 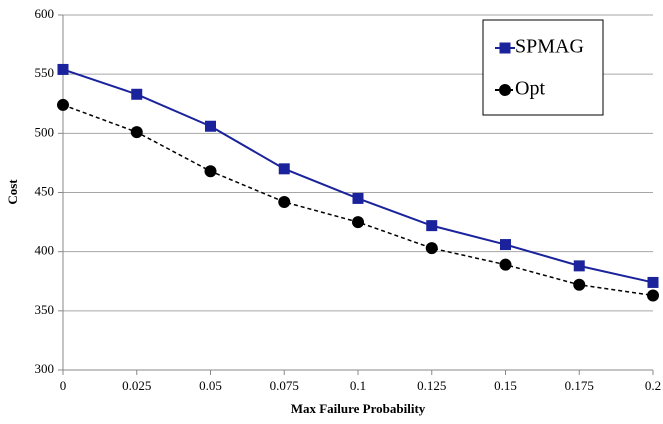 I want to click on y-tick-label: 350, so click(x=45, y=309).